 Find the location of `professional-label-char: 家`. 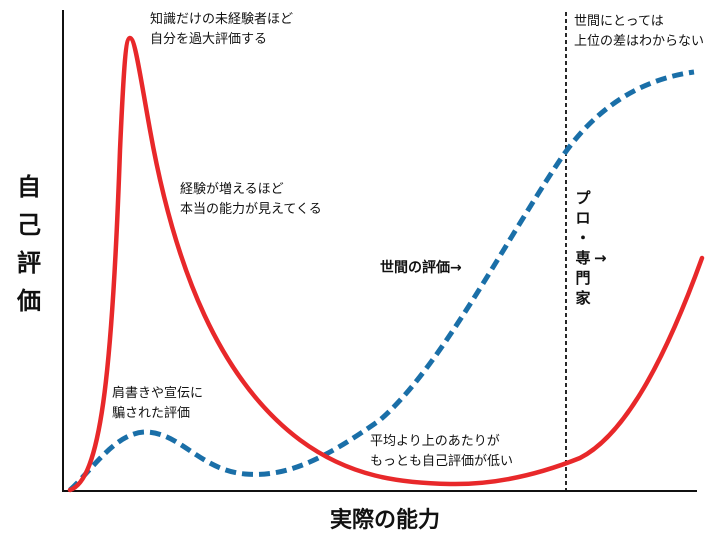

professional-label-char: 家 is located at coordinates (583, 298).